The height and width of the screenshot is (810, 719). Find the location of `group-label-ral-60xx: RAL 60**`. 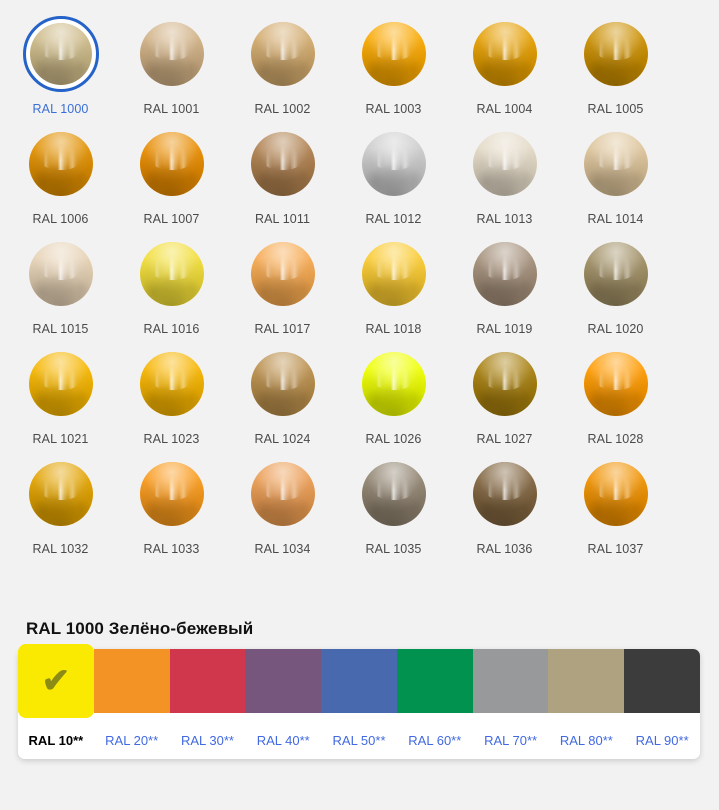

group-label-ral-60xx: RAL 60** is located at coordinates (435, 740).